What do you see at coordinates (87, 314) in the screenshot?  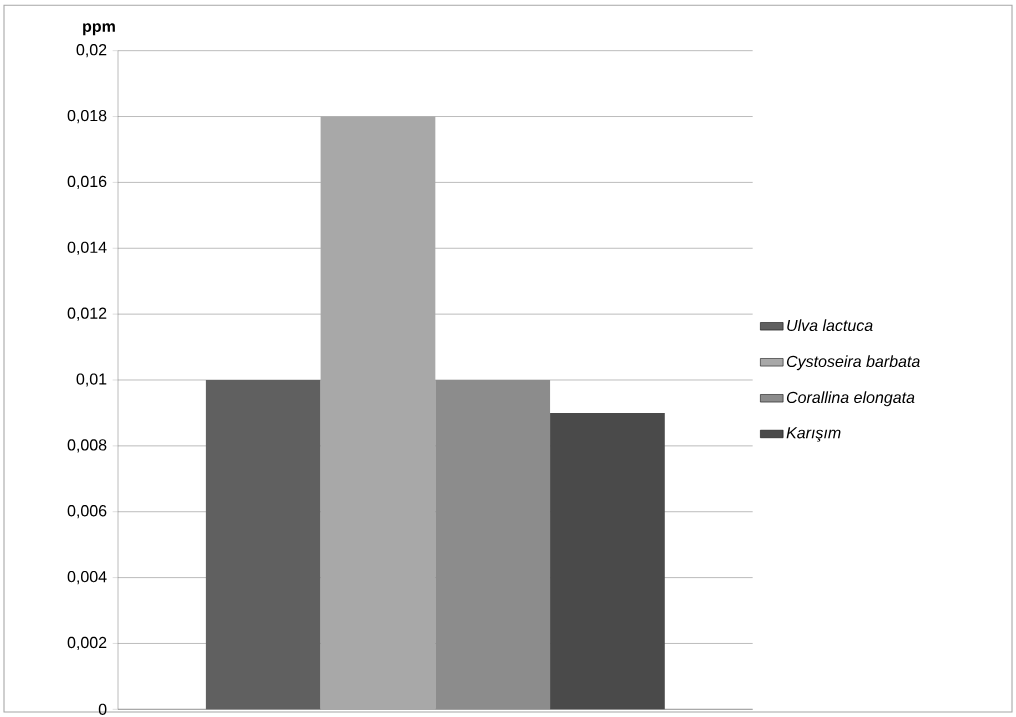 I see `y-tick-label: 0,012` at bounding box center [87, 314].